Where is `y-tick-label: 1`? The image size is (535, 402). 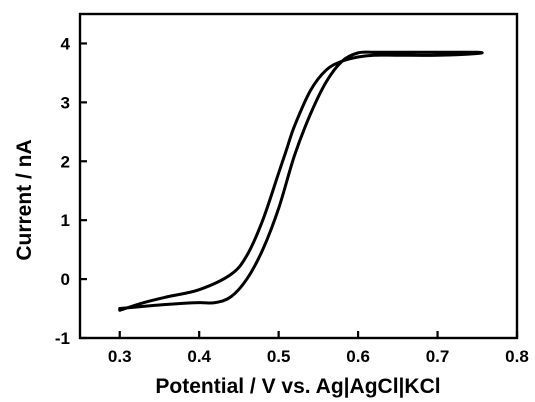
y-tick-label: 1 is located at coordinates (65, 220).